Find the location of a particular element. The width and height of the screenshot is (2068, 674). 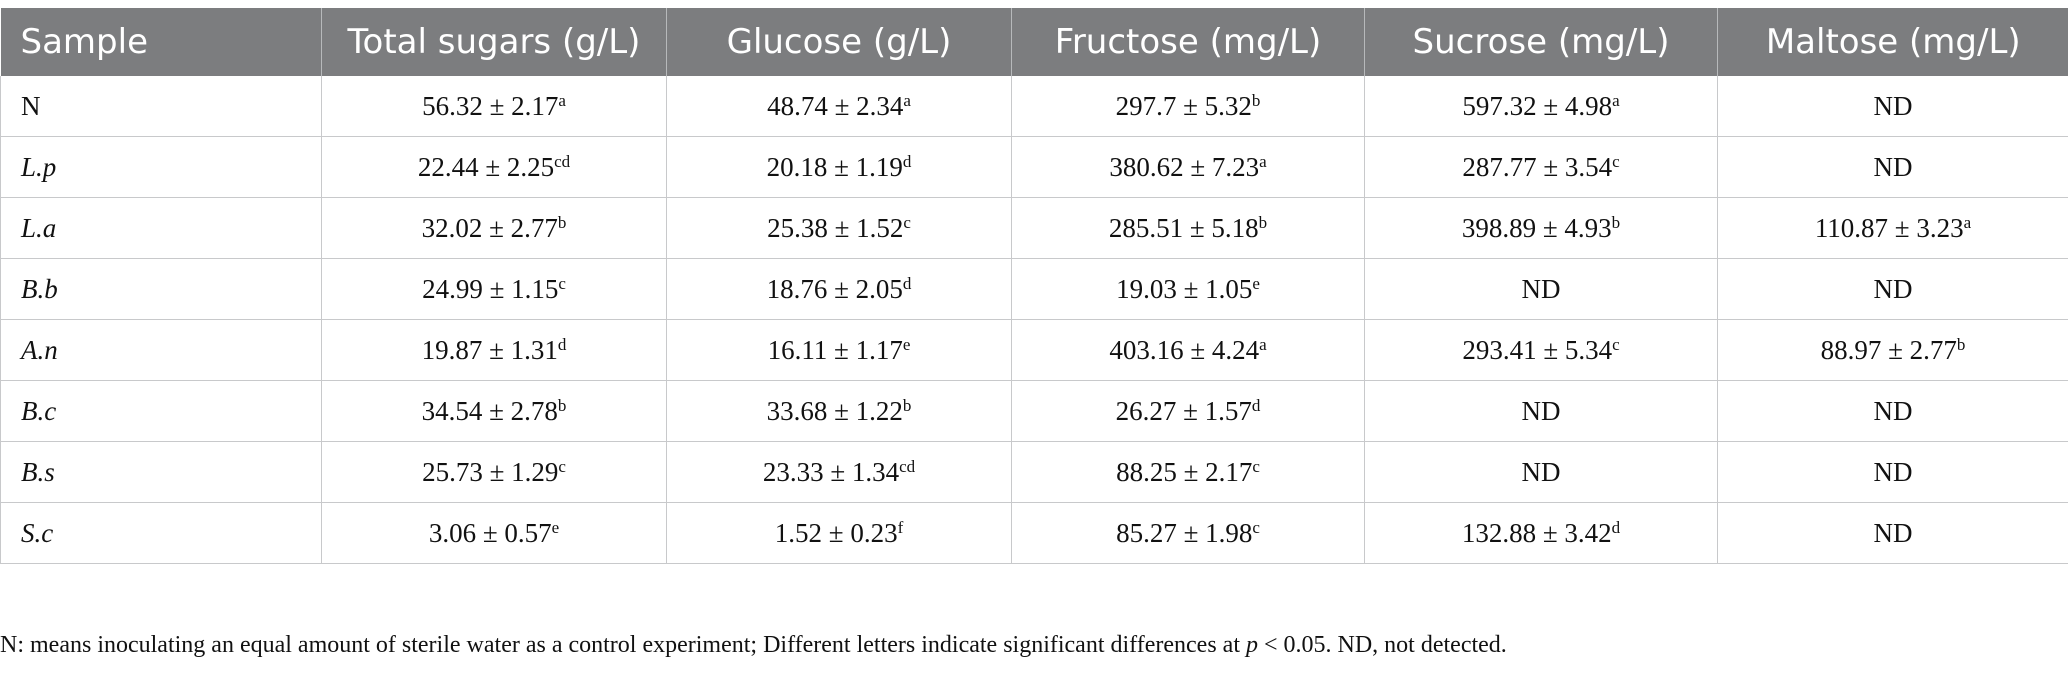

value-cell: 32.02 ± 2.77b is located at coordinates (494, 228).